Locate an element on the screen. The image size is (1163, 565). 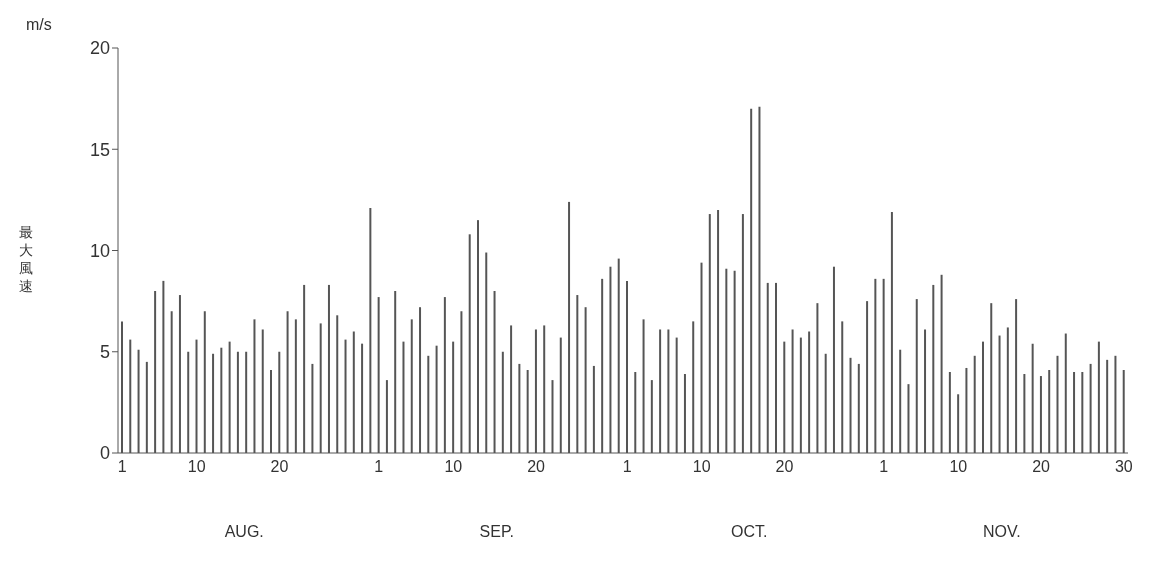
y-tick-label: 10 is located at coordinates (99, 250).